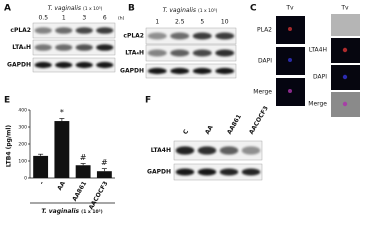 The height and width of the screenshot is (240, 380). What do you see at coordinates (22, 162) in the screenshot?
I see `y-tick-label: 100` at bounding box center [22, 162].